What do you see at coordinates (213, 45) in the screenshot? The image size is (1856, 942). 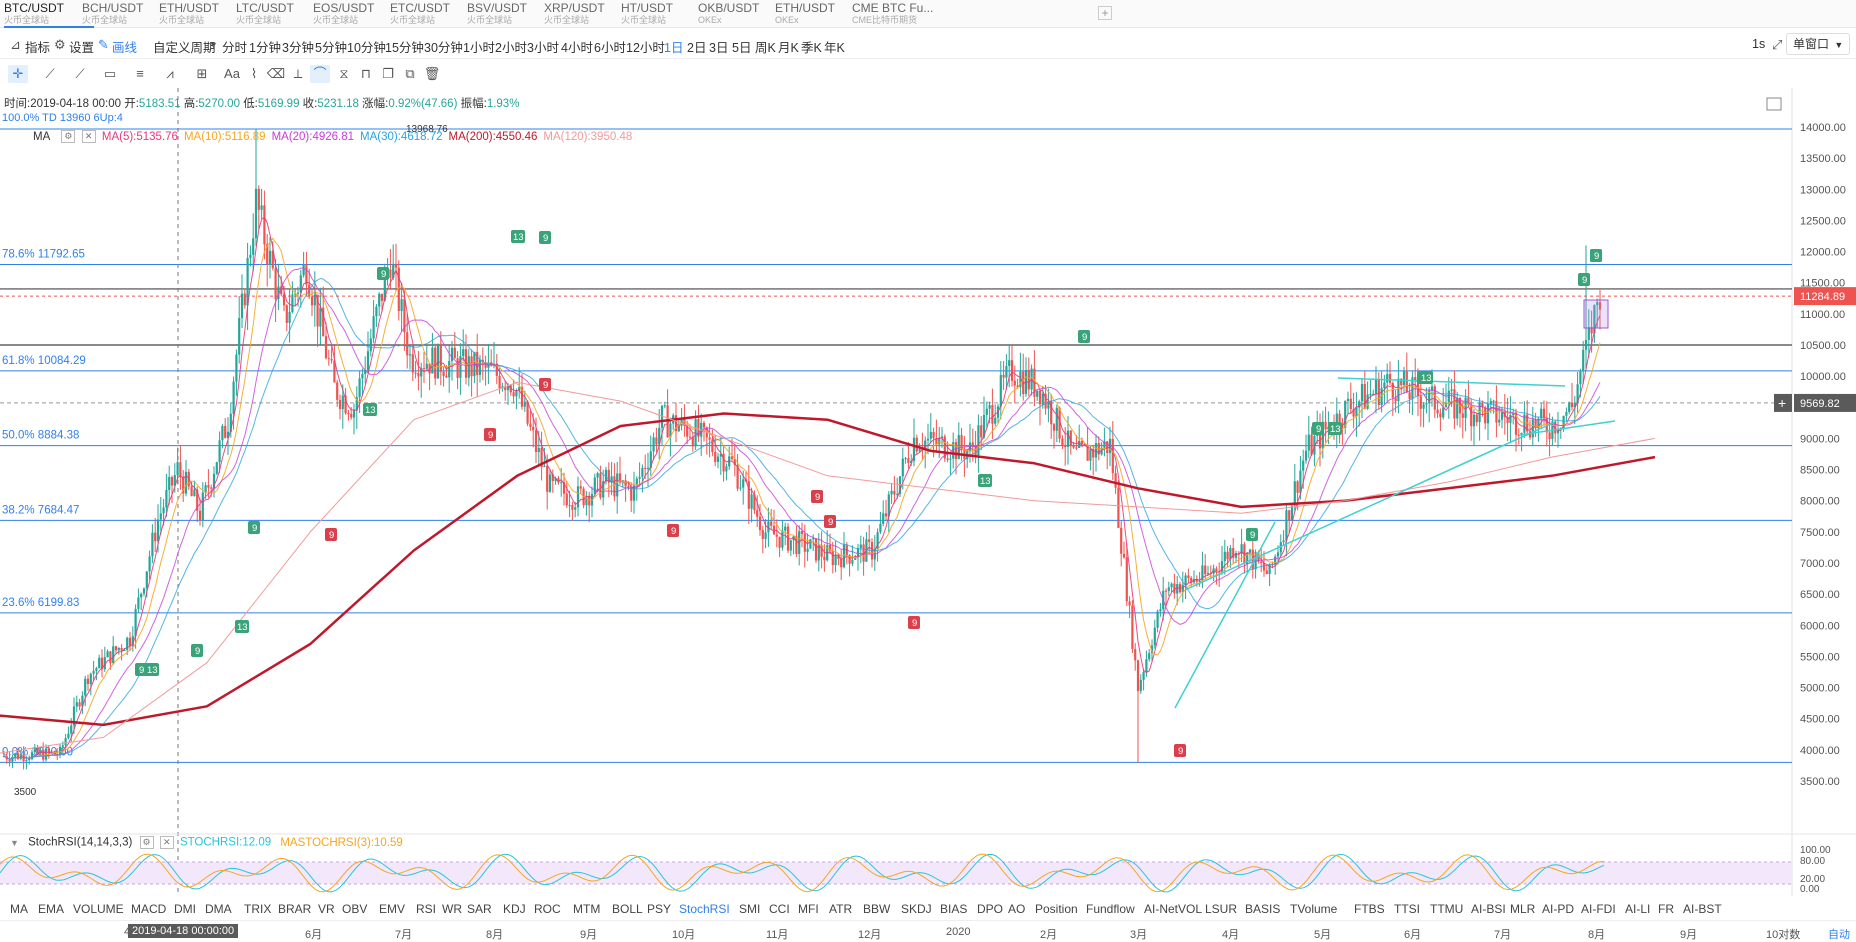 I see `chevron-down-icon: ▼` at bounding box center [213, 45].